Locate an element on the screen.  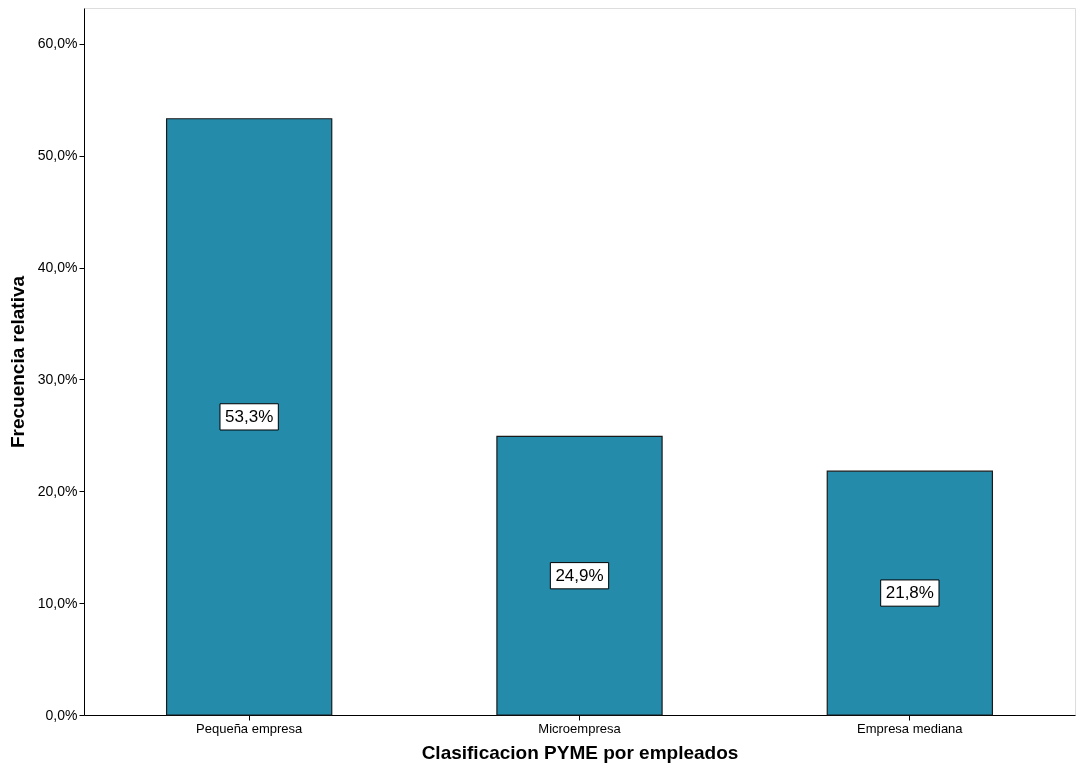
y-tick-label: 30,0% is located at coordinates (57, 378).